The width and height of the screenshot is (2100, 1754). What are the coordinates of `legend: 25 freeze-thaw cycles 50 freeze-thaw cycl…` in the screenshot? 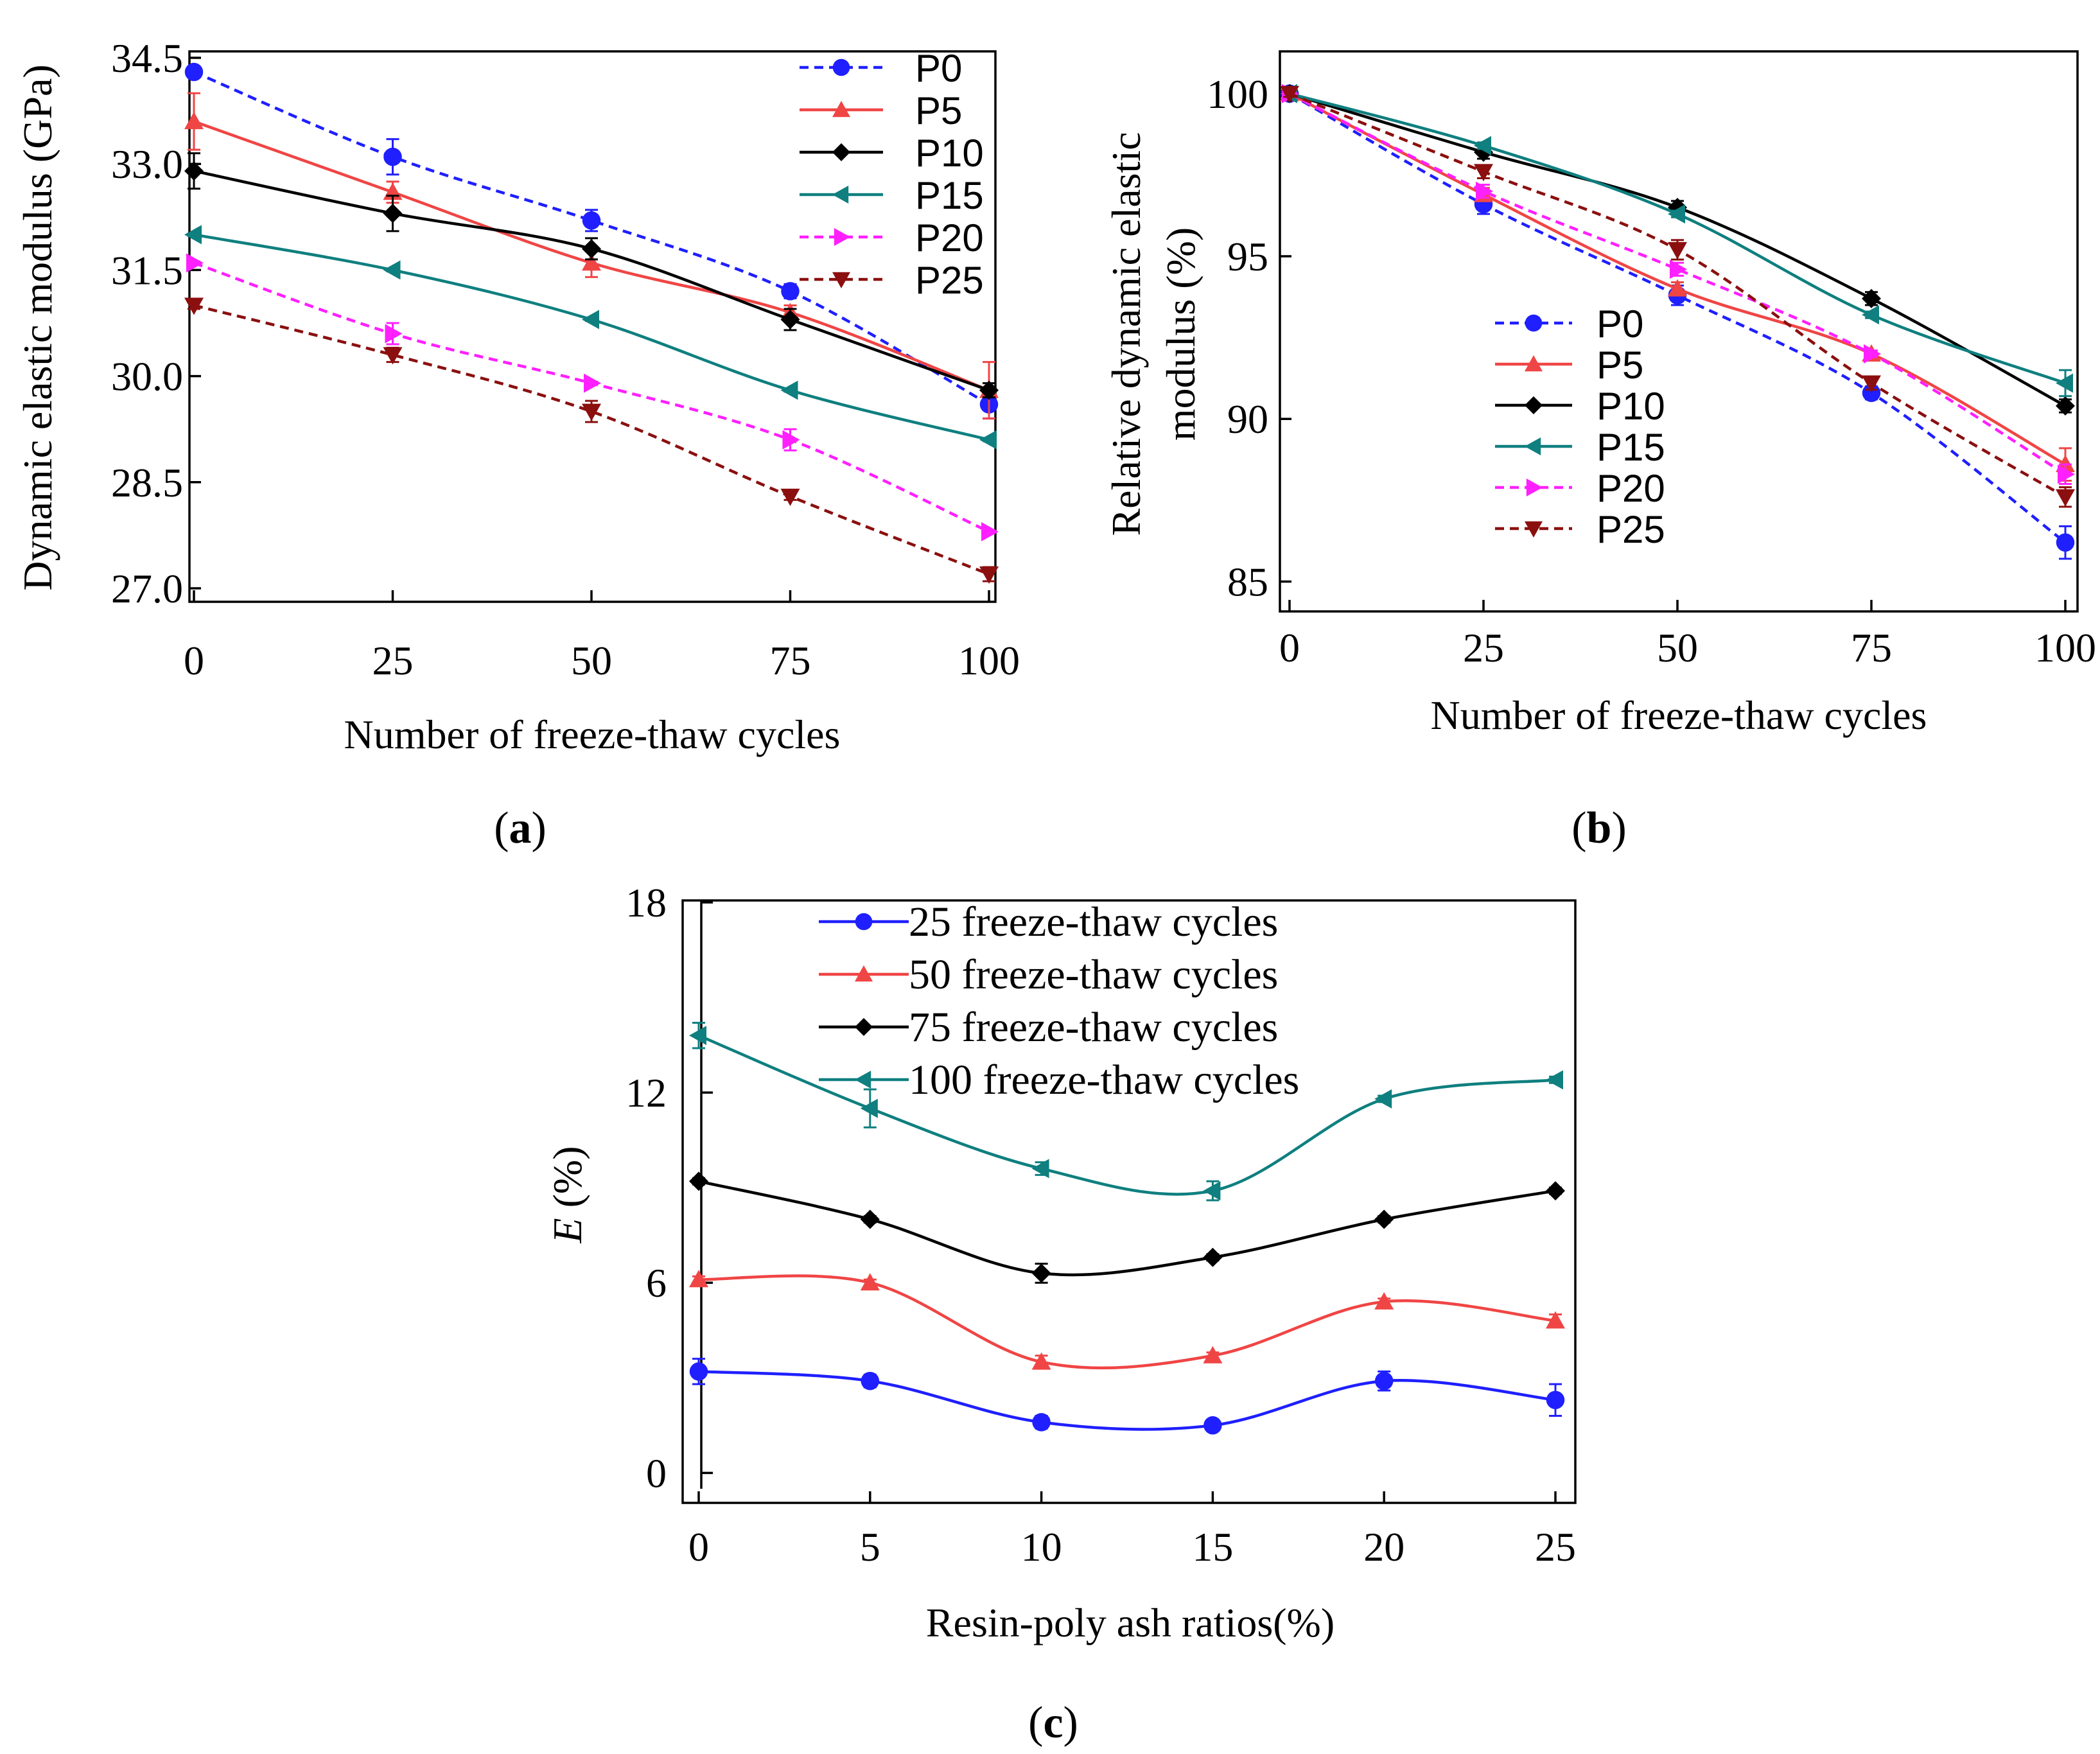 It's located at (1059, 1001).